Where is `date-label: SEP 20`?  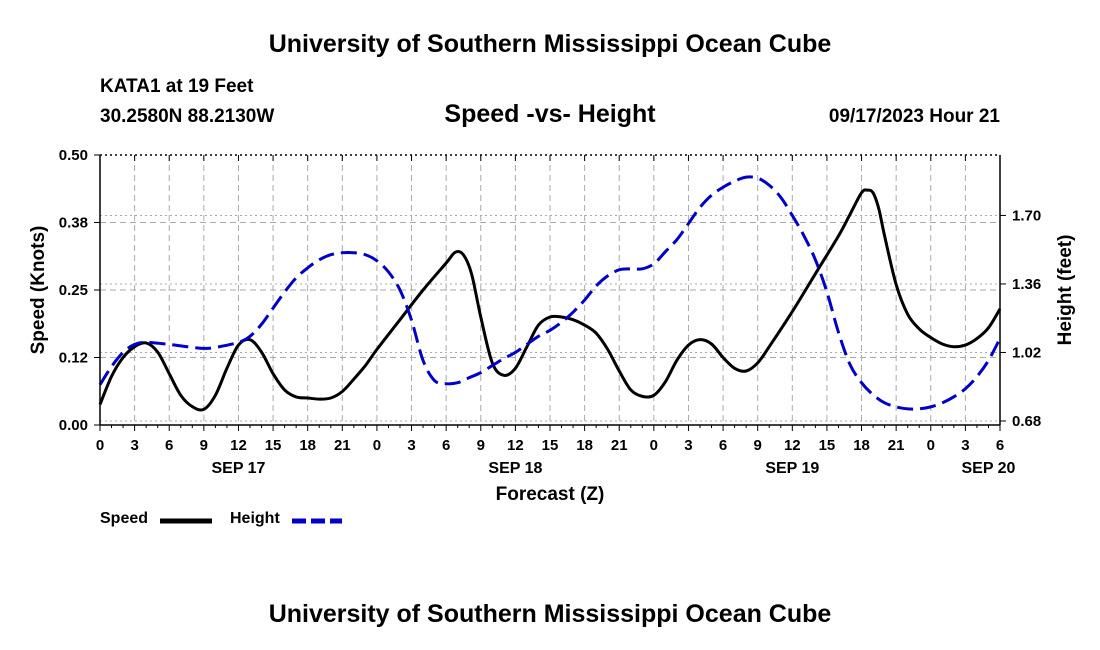 date-label: SEP 20 is located at coordinates (988, 468).